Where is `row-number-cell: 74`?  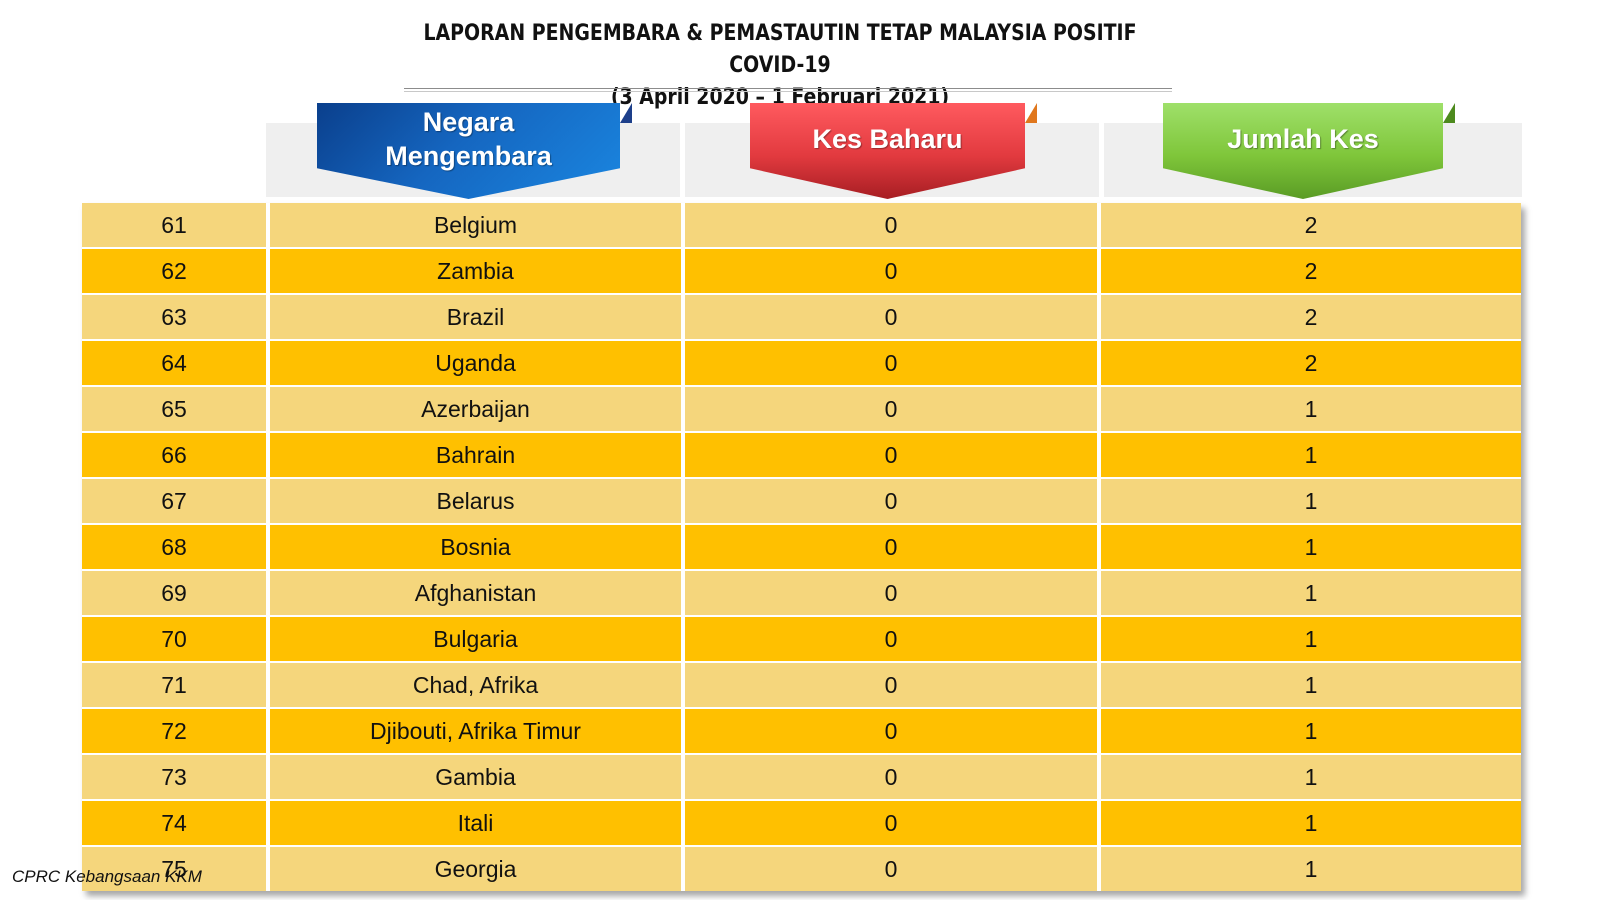 row-number-cell: 74 is located at coordinates (176, 823).